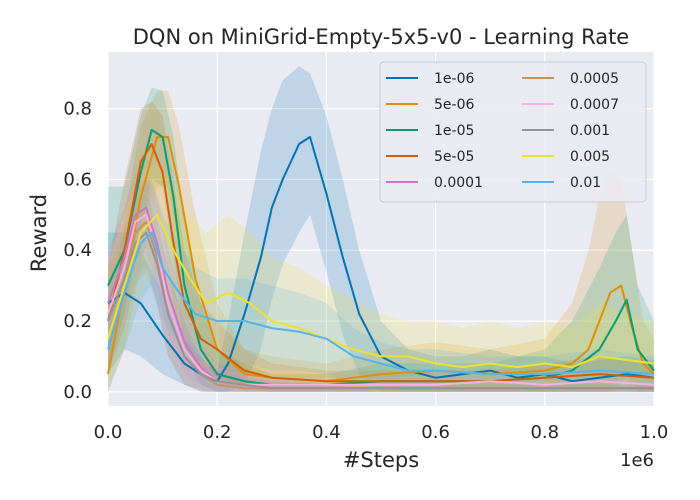  What do you see at coordinates (77, 109) in the screenshot?
I see `y-tick-label: 0.8` at bounding box center [77, 109].